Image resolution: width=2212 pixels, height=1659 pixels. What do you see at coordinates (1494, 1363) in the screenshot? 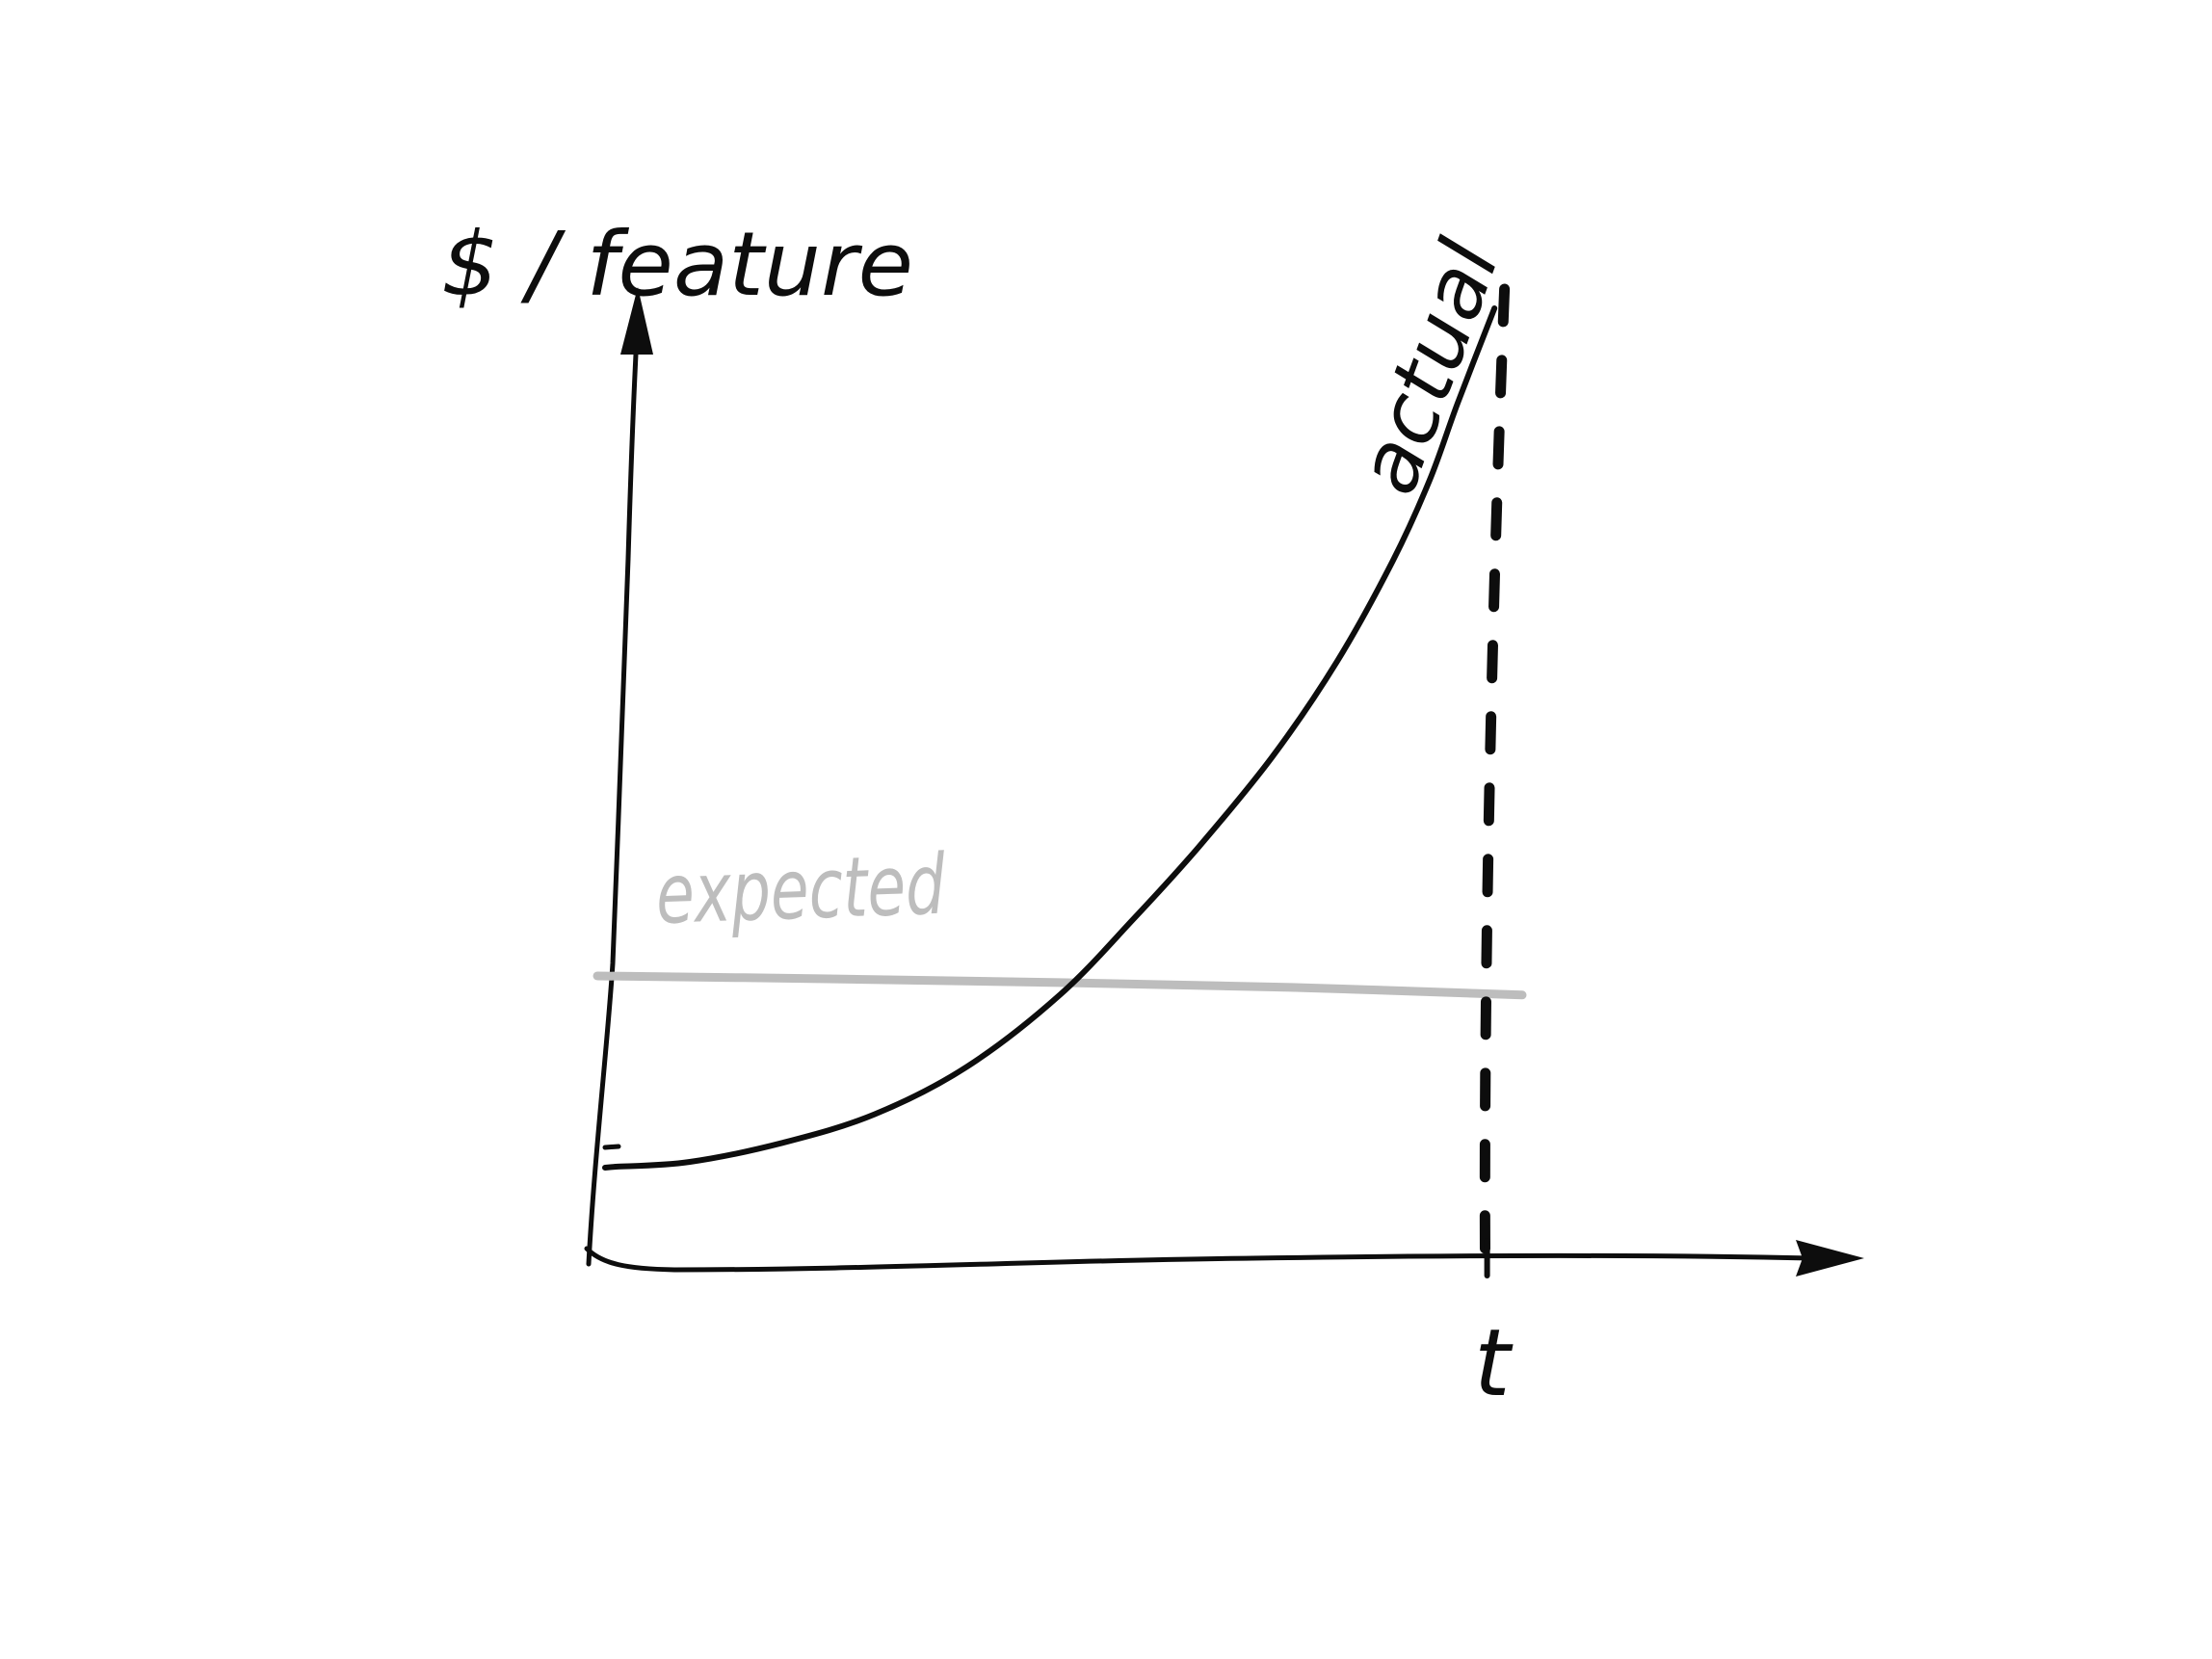
I see `x-axis-label: t` at bounding box center [1494, 1363].